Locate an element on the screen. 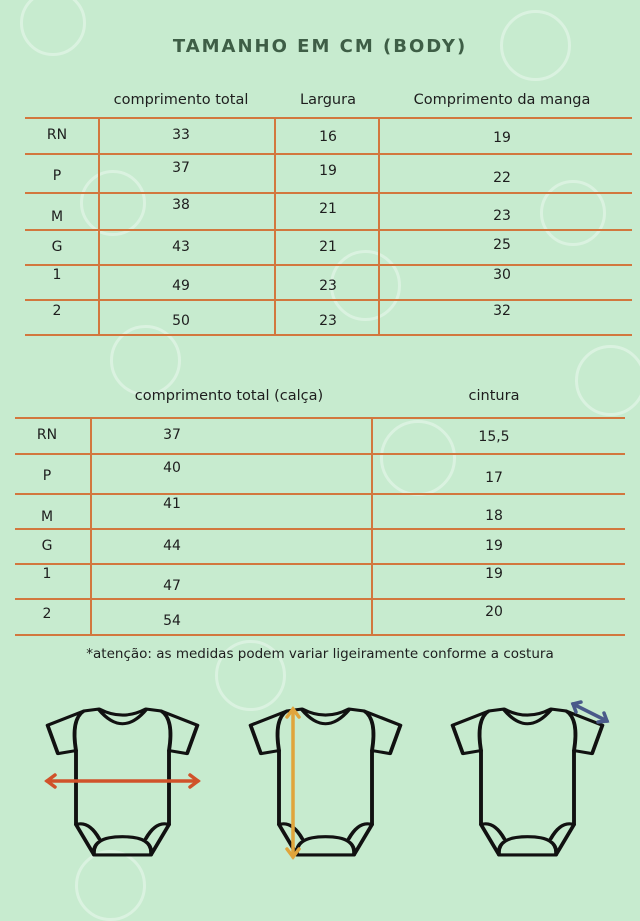 This screenshot has height=921, width=640. column-header: cintura is located at coordinates (494, 396).